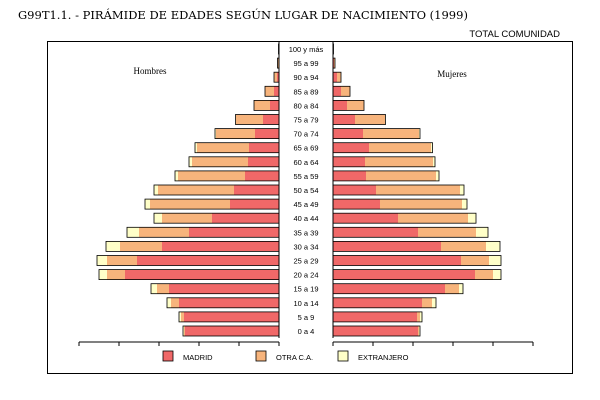 Image resolution: width=600 pixels, height=400 pixels. I want to click on age-label: 45 a 49, so click(305, 204).